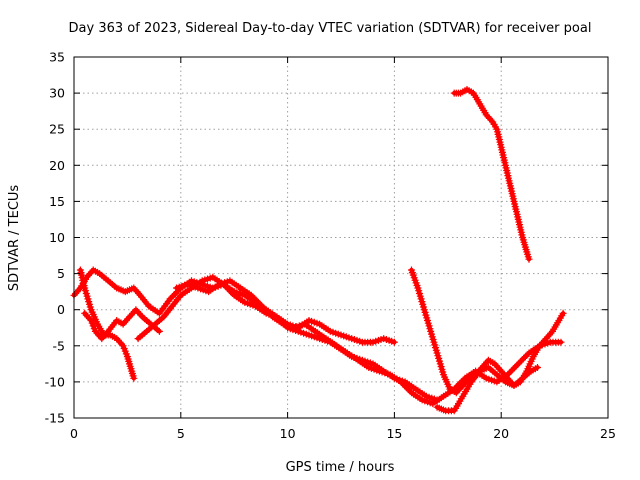  I want to click on y-tick-label: 15, so click(57, 201).